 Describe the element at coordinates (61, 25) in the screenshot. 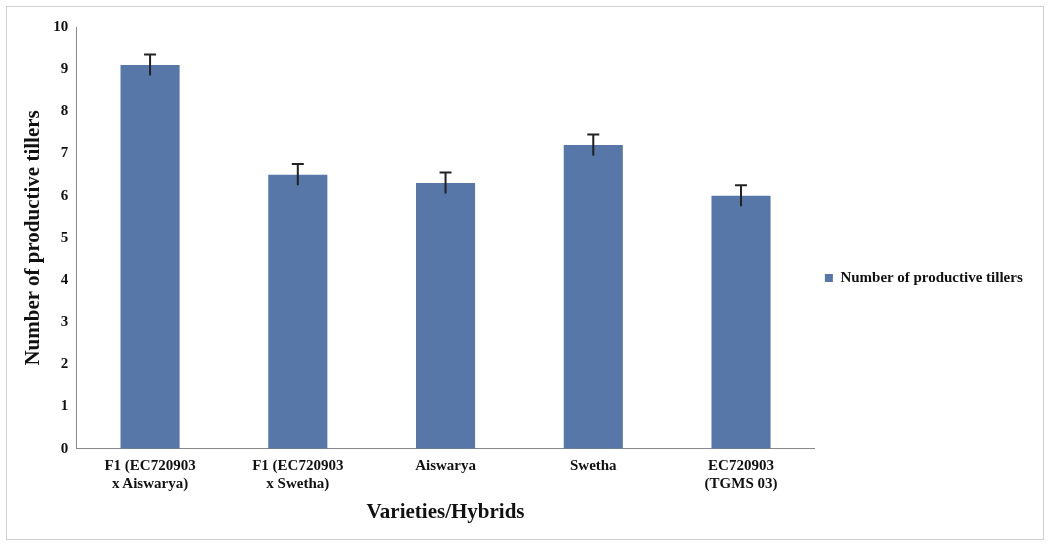

I see `y-tick-label: 10` at that location.